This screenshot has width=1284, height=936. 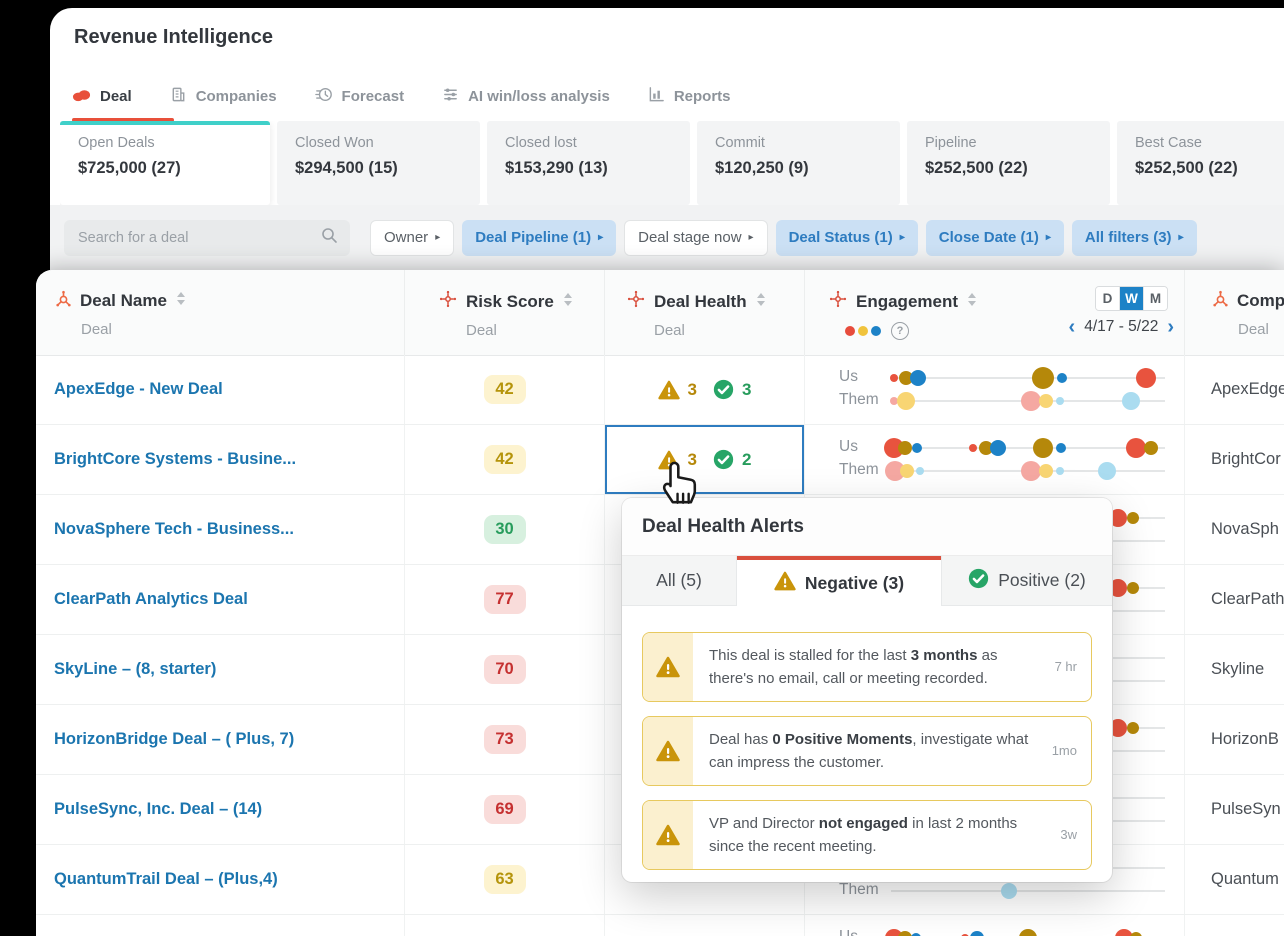 I want to click on column-title: Deal Health, so click(x=700, y=301).